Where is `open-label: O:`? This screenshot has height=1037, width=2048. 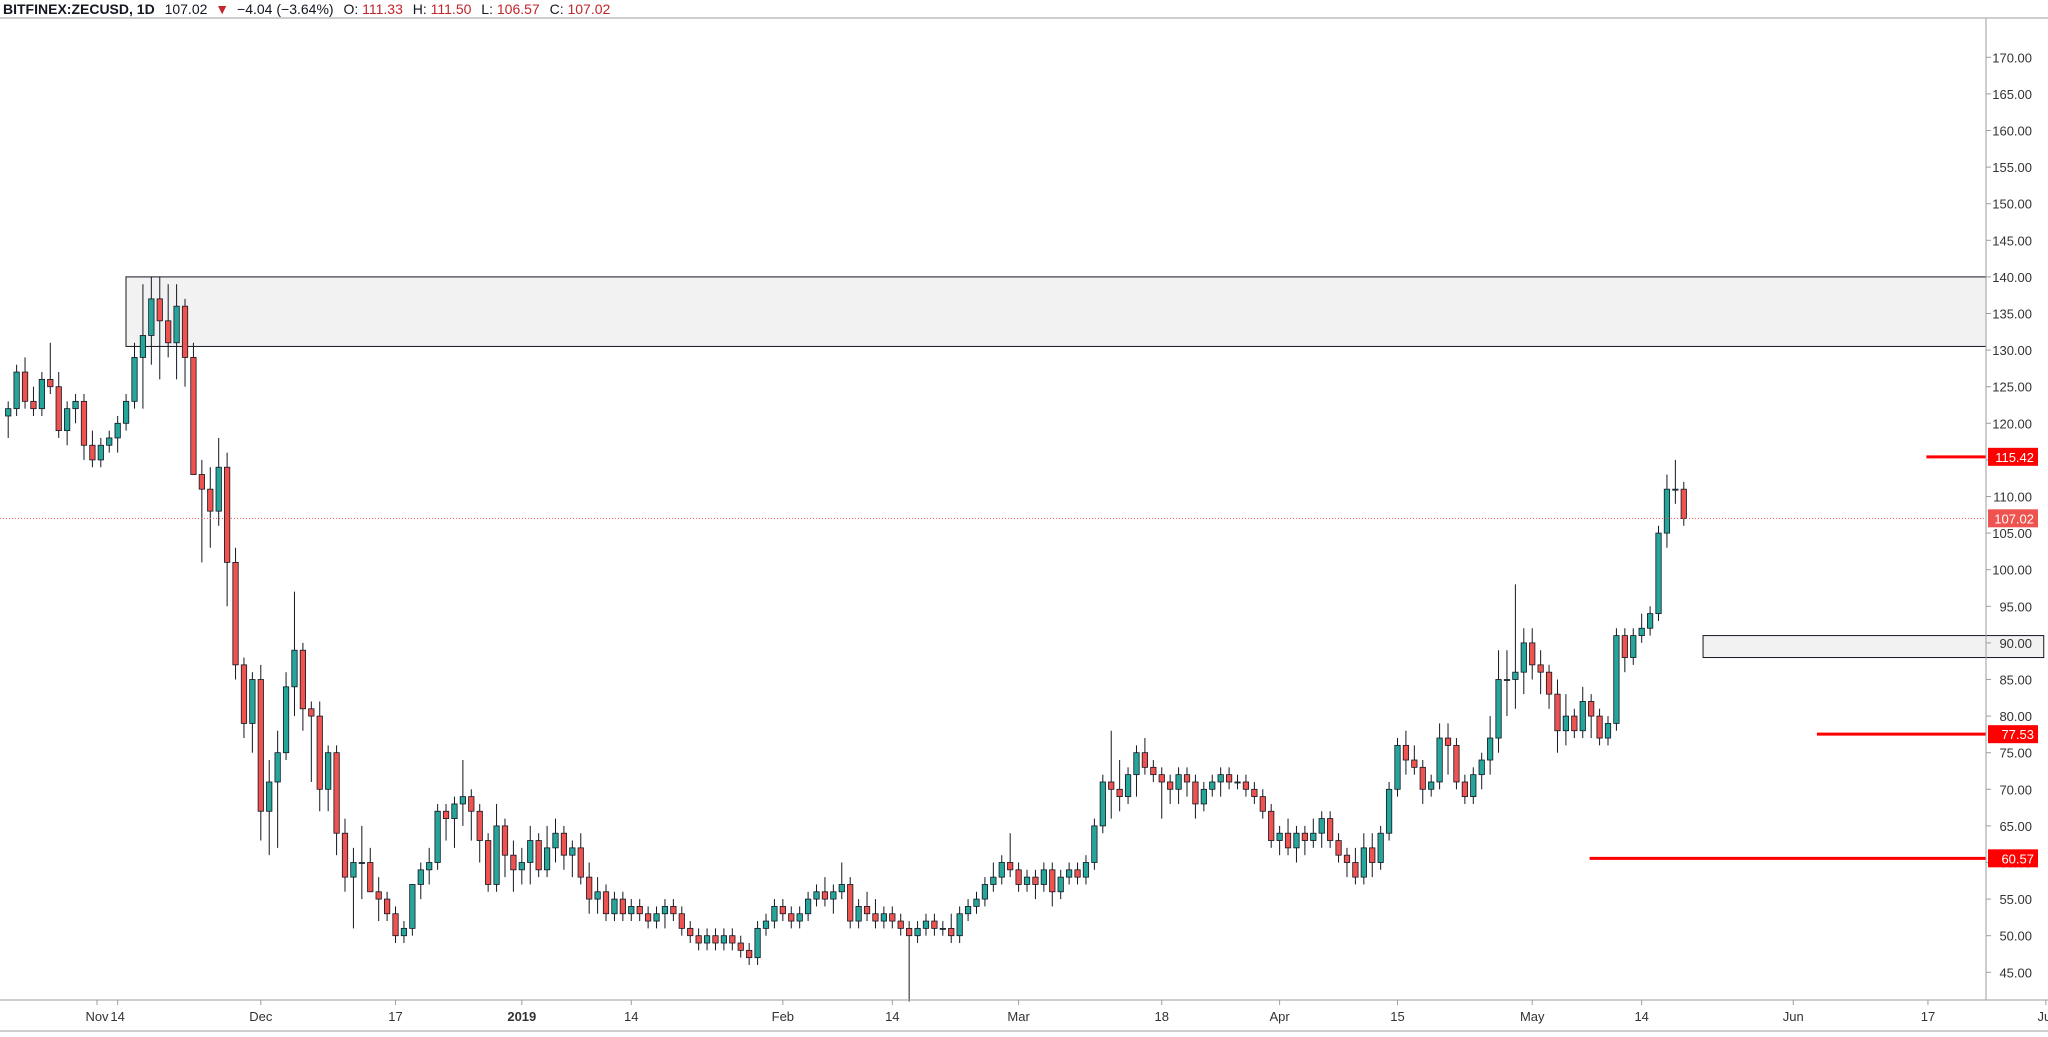 open-label: O: is located at coordinates (350, 9).